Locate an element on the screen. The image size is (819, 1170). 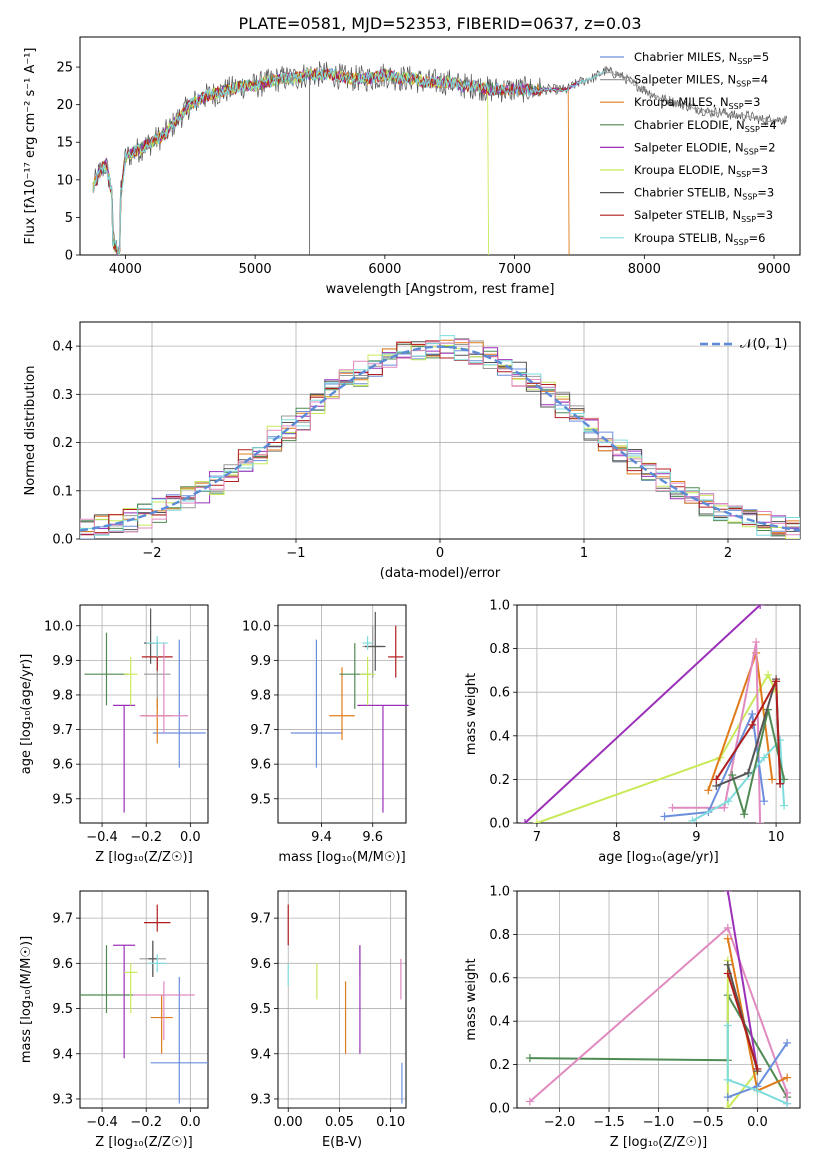
x-axis-label: wavelength [Angstrom, rest frame] is located at coordinates (440, 289).